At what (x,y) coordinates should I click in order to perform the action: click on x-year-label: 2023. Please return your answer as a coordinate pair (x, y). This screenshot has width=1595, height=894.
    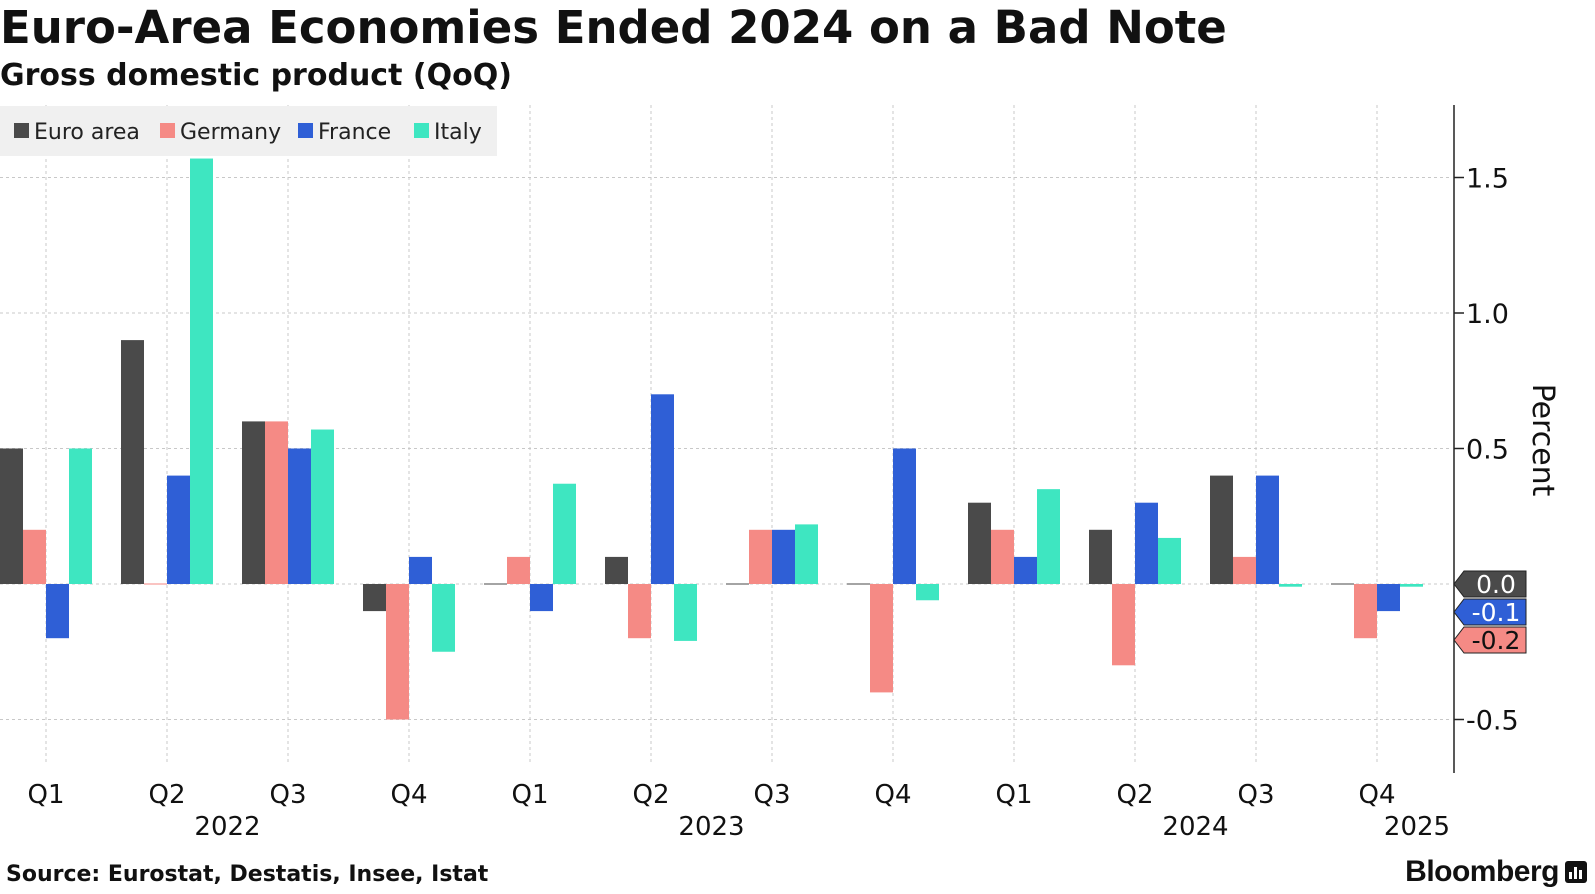
    Looking at the image, I should click on (711, 827).